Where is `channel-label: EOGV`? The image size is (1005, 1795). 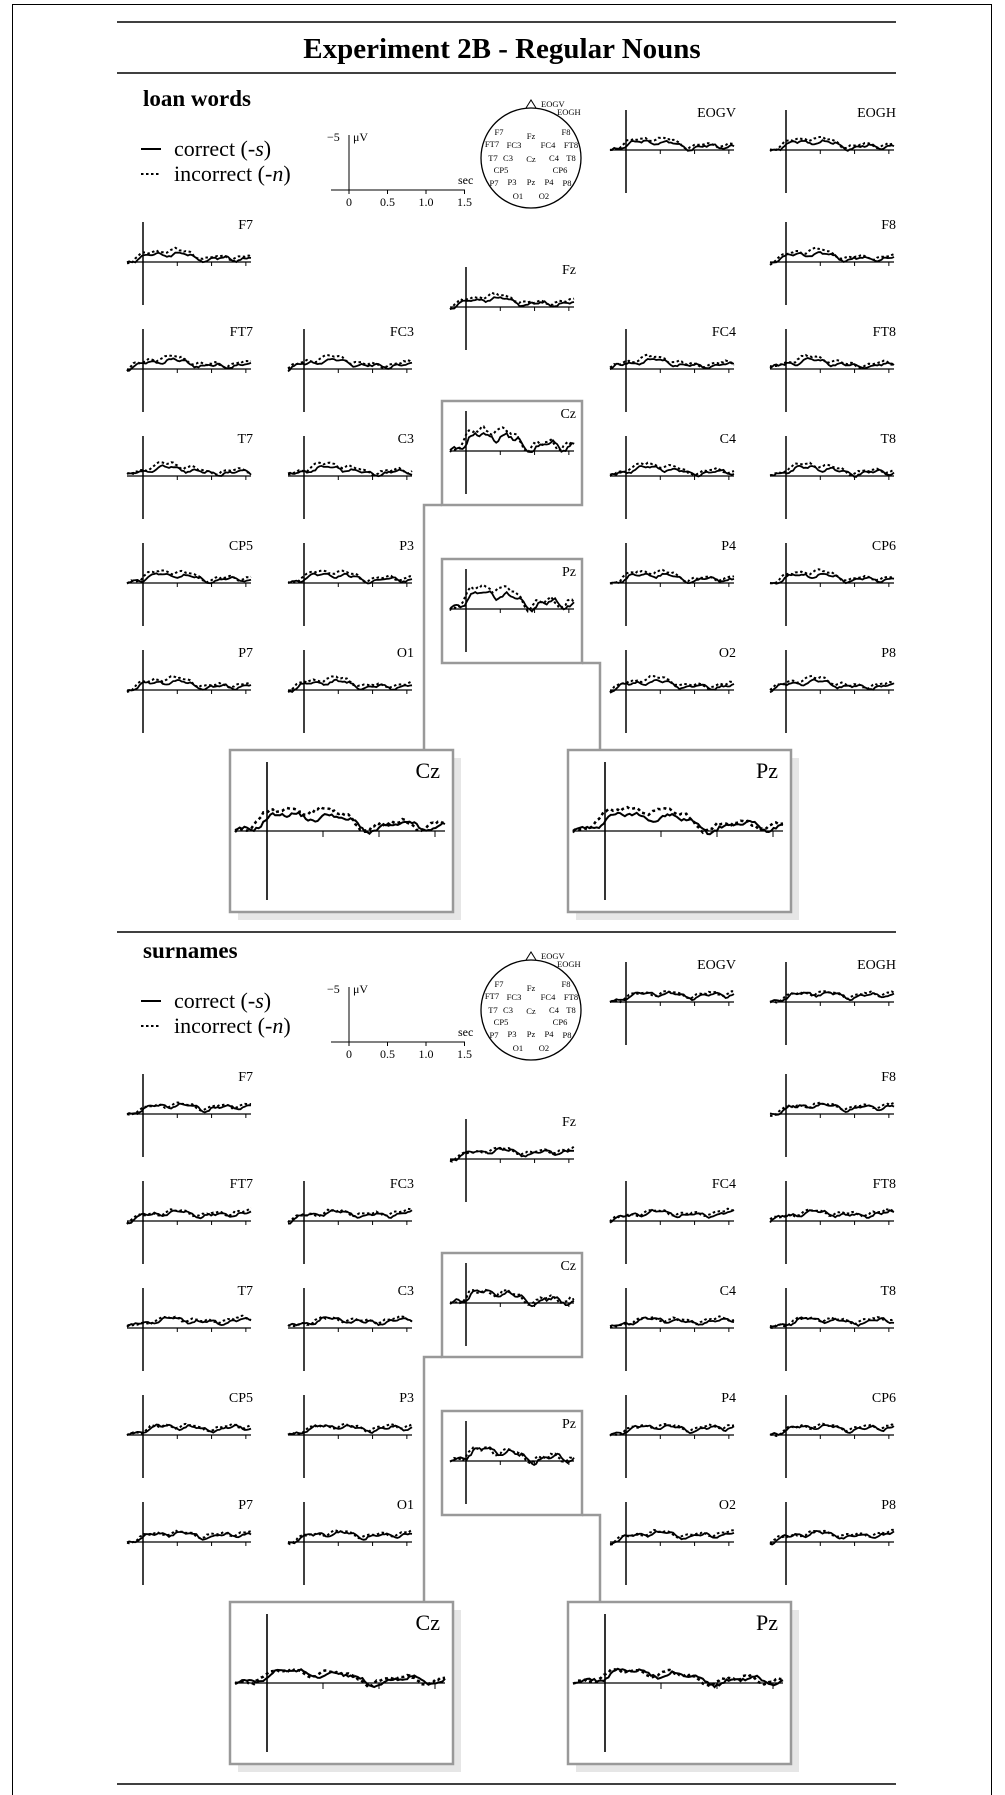
channel-label: EOGV is located at coordinates (716, 113).